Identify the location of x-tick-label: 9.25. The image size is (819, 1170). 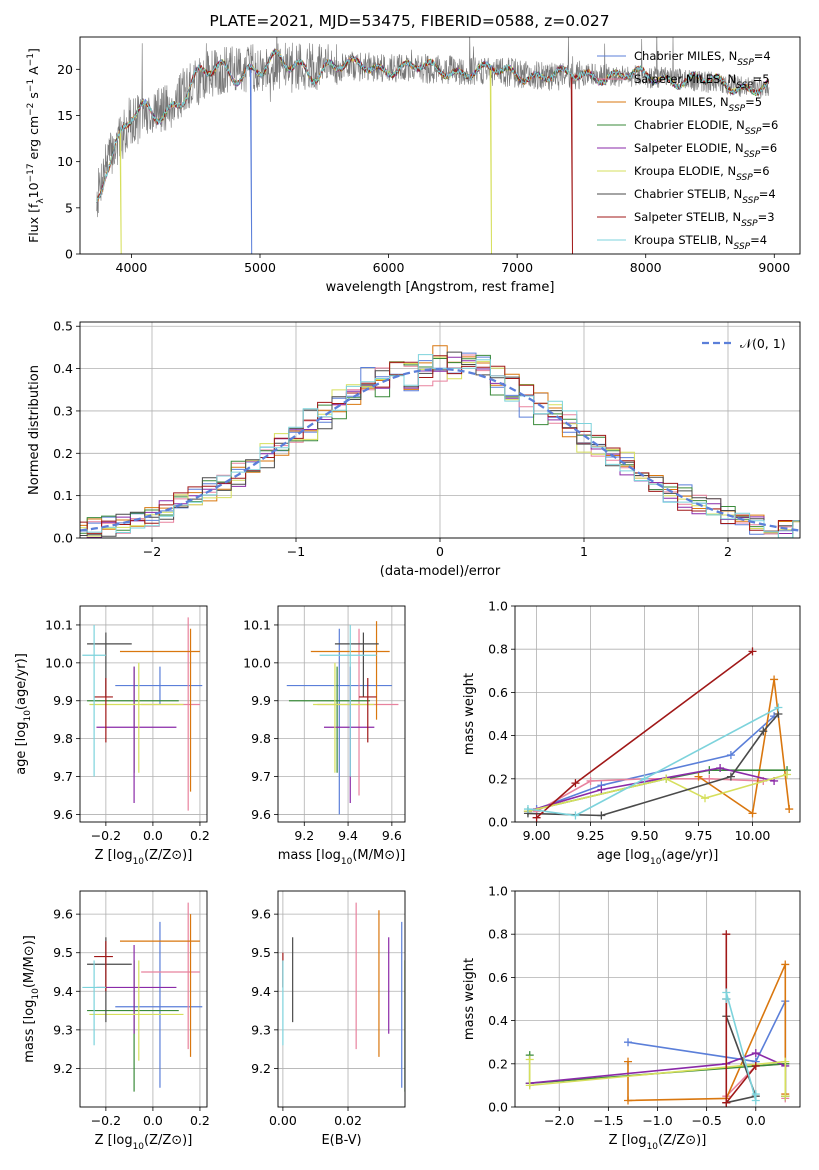
(591, 835).